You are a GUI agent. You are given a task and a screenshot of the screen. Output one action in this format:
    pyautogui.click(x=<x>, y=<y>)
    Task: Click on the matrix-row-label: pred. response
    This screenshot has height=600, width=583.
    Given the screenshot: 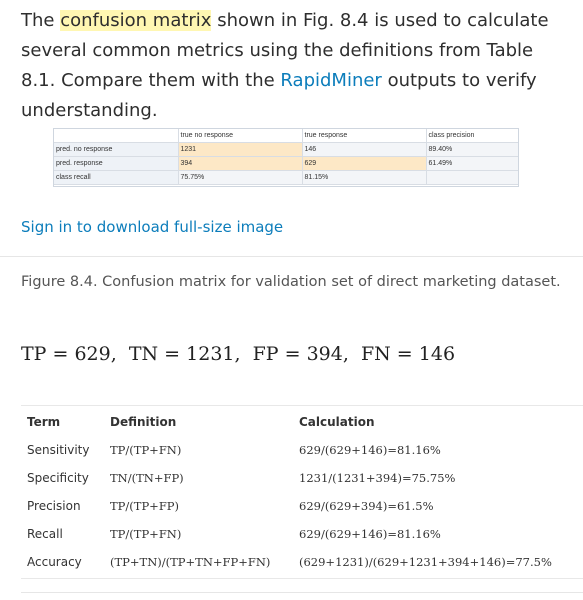 What is the action you would take?
    pyautogui.click(x=116, y=163)
    